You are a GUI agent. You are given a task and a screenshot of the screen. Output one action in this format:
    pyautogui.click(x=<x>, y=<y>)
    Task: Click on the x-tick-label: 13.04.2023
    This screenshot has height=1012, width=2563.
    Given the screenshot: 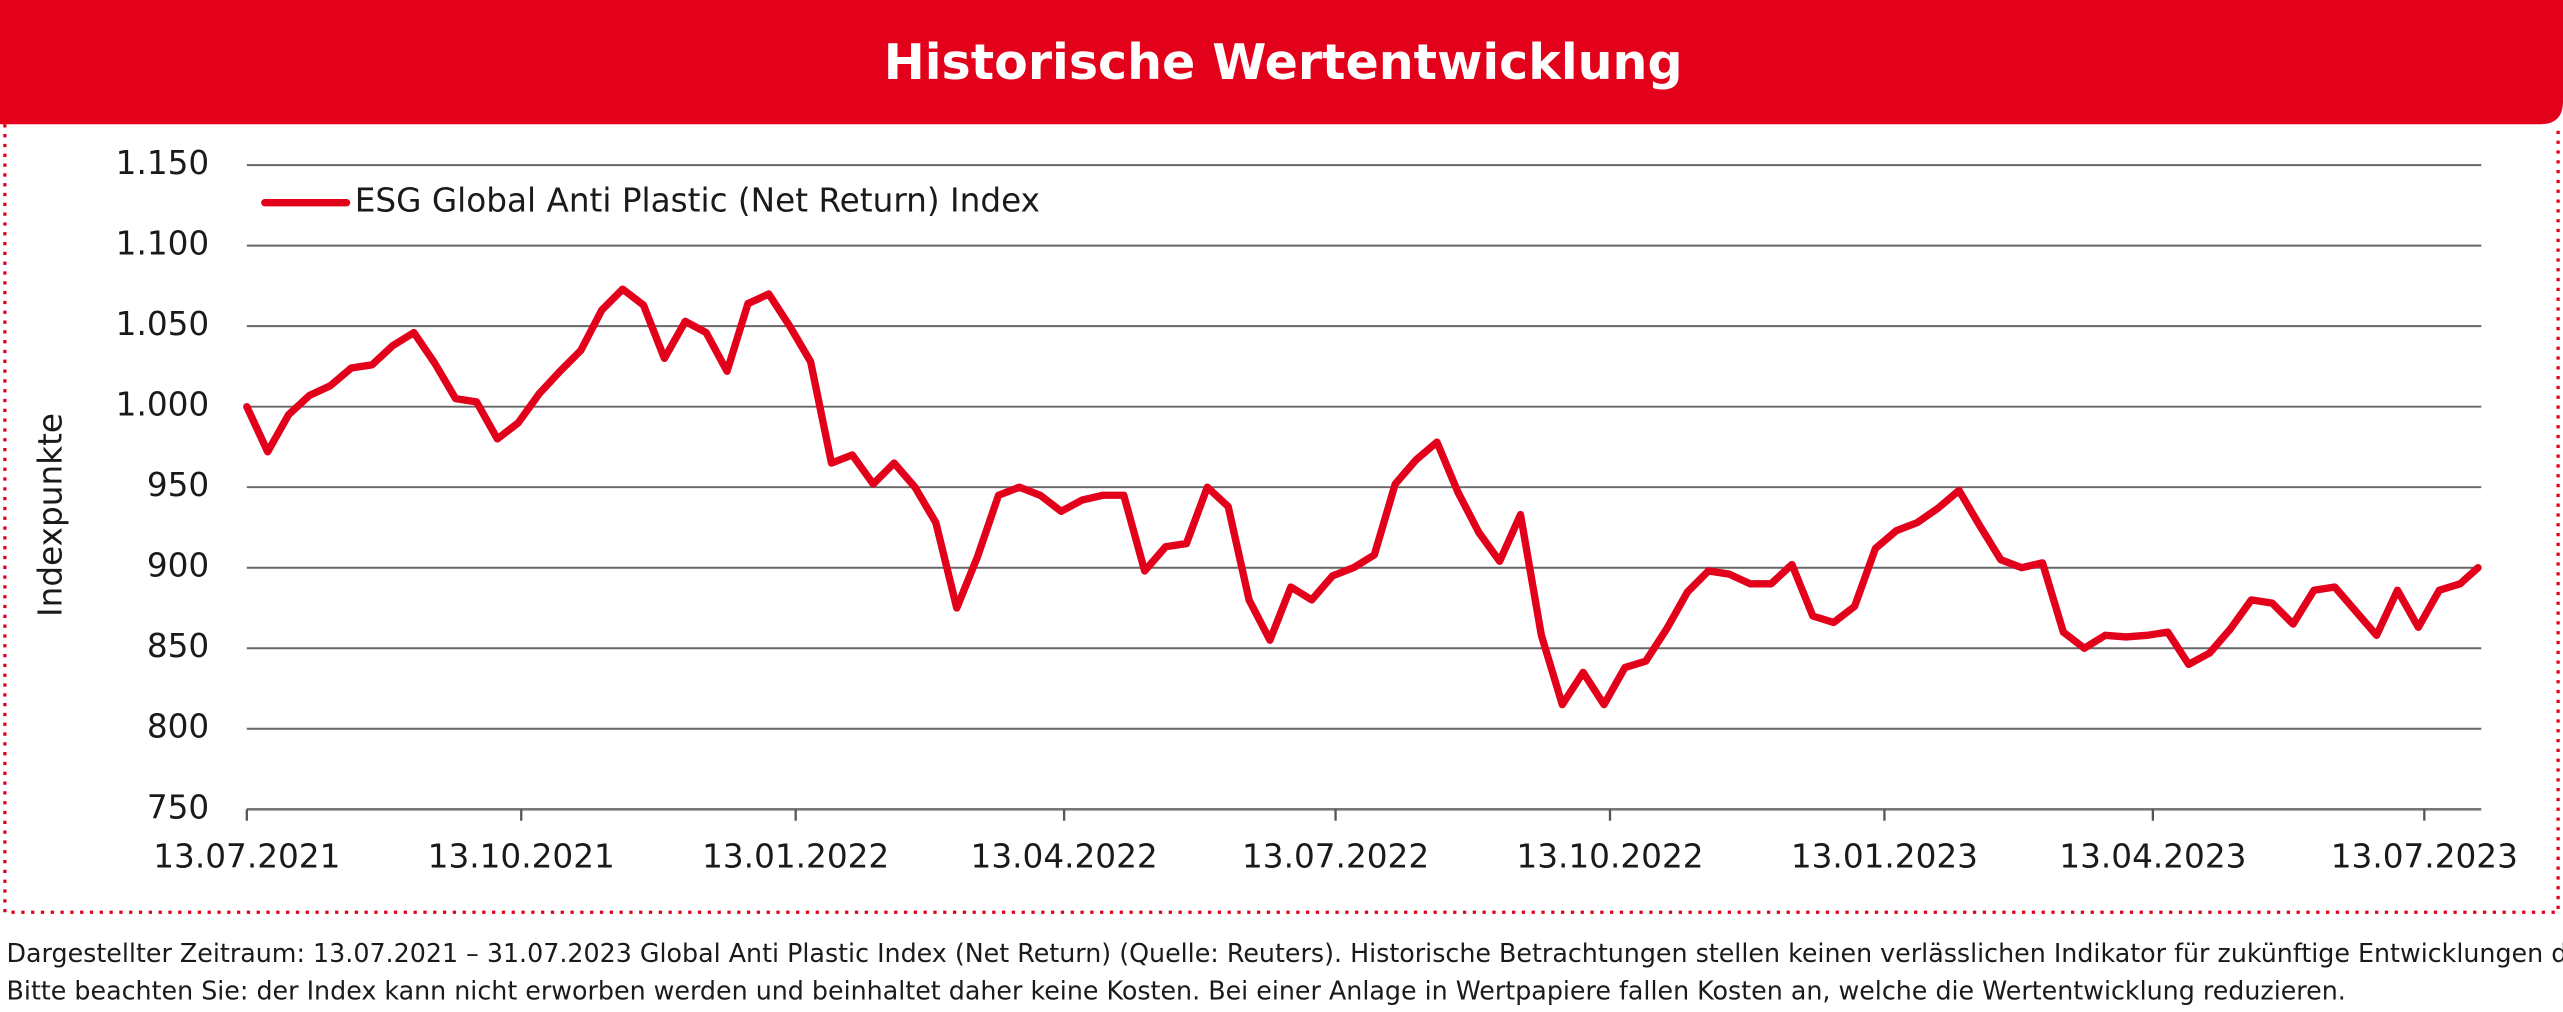 What is the action you would take?
    pyautogui.click(x=2152, y=856)
    